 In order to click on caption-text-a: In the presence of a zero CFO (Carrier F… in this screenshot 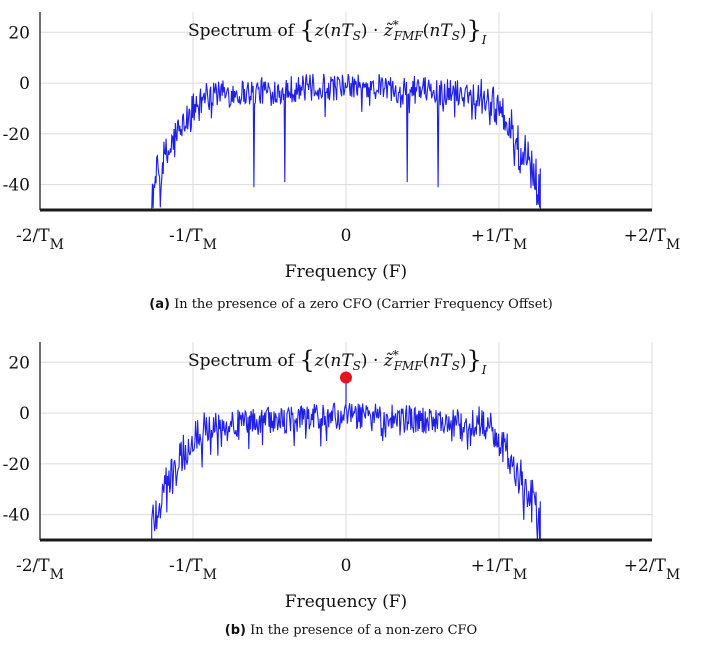, I will do `click(363, 304)`.